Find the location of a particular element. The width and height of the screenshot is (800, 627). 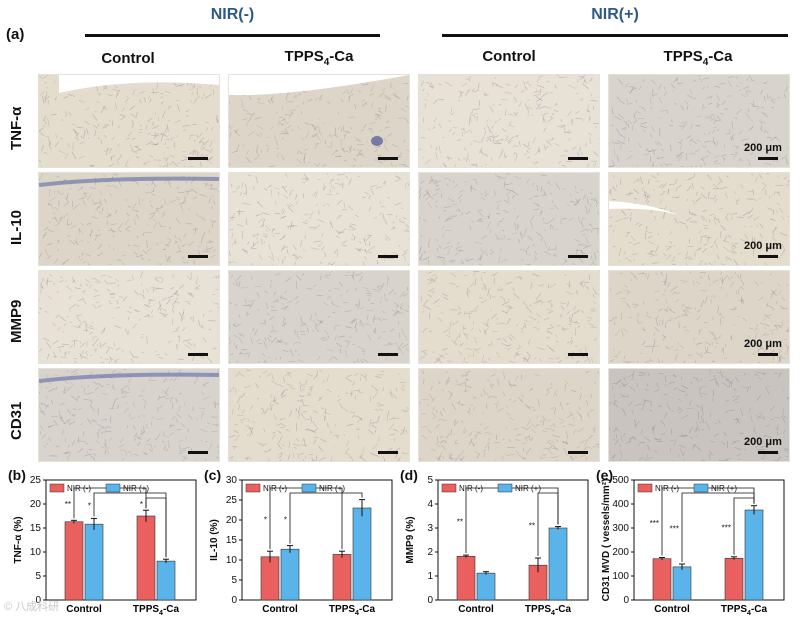

row-label-il10: IL-10 is located at coordinates (16, 227).